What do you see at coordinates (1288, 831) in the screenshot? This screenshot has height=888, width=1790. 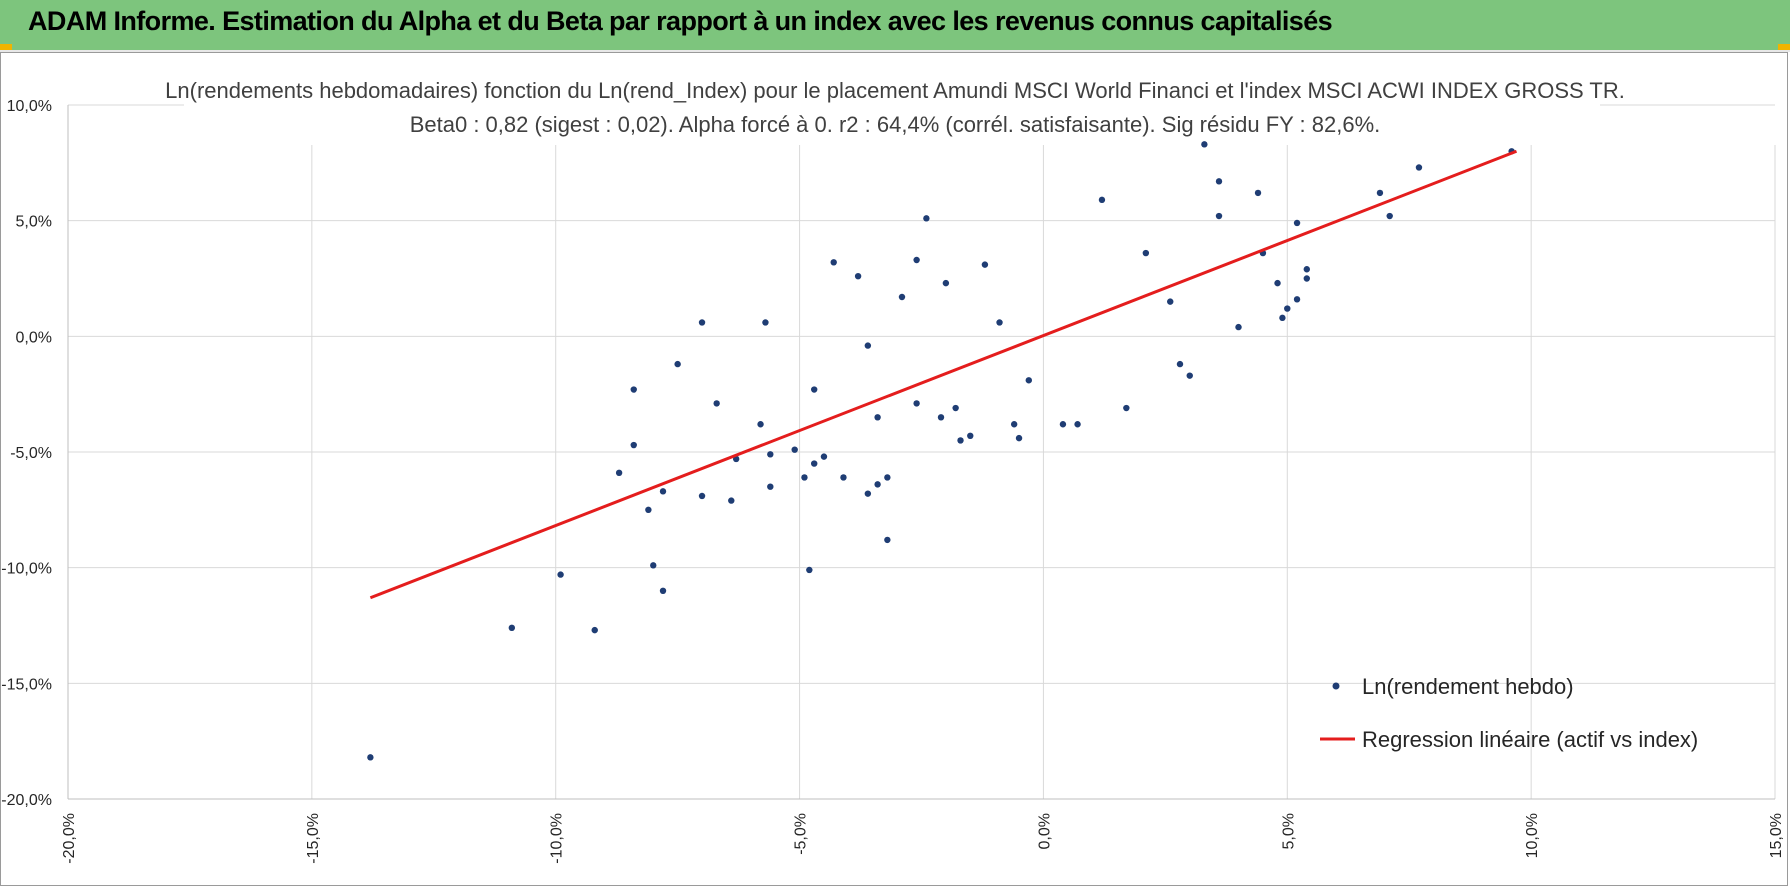 I see `x-tick-label-5: 5,0%` at bounding box center [1288, 831].